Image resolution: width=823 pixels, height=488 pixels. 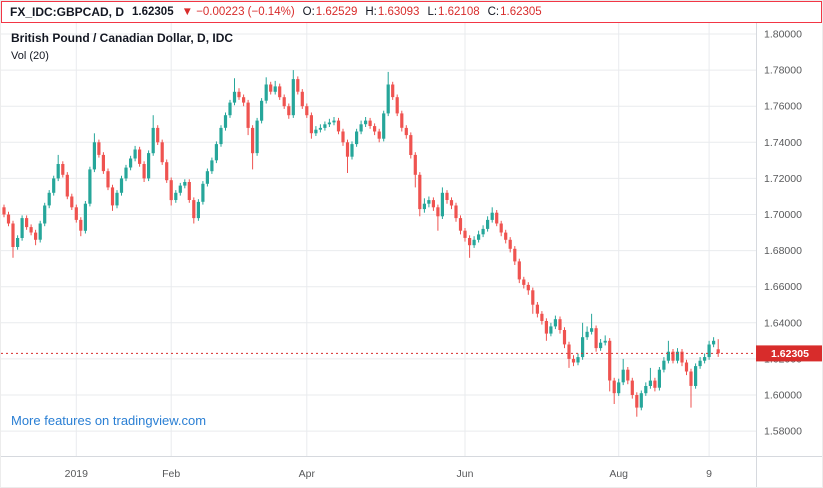 What do you see at coordinates (122, 38) in the screenshot?
I see `chart-title: British Pound / Canadian Dollar, D, IDC` at bounding box center [122, 38].